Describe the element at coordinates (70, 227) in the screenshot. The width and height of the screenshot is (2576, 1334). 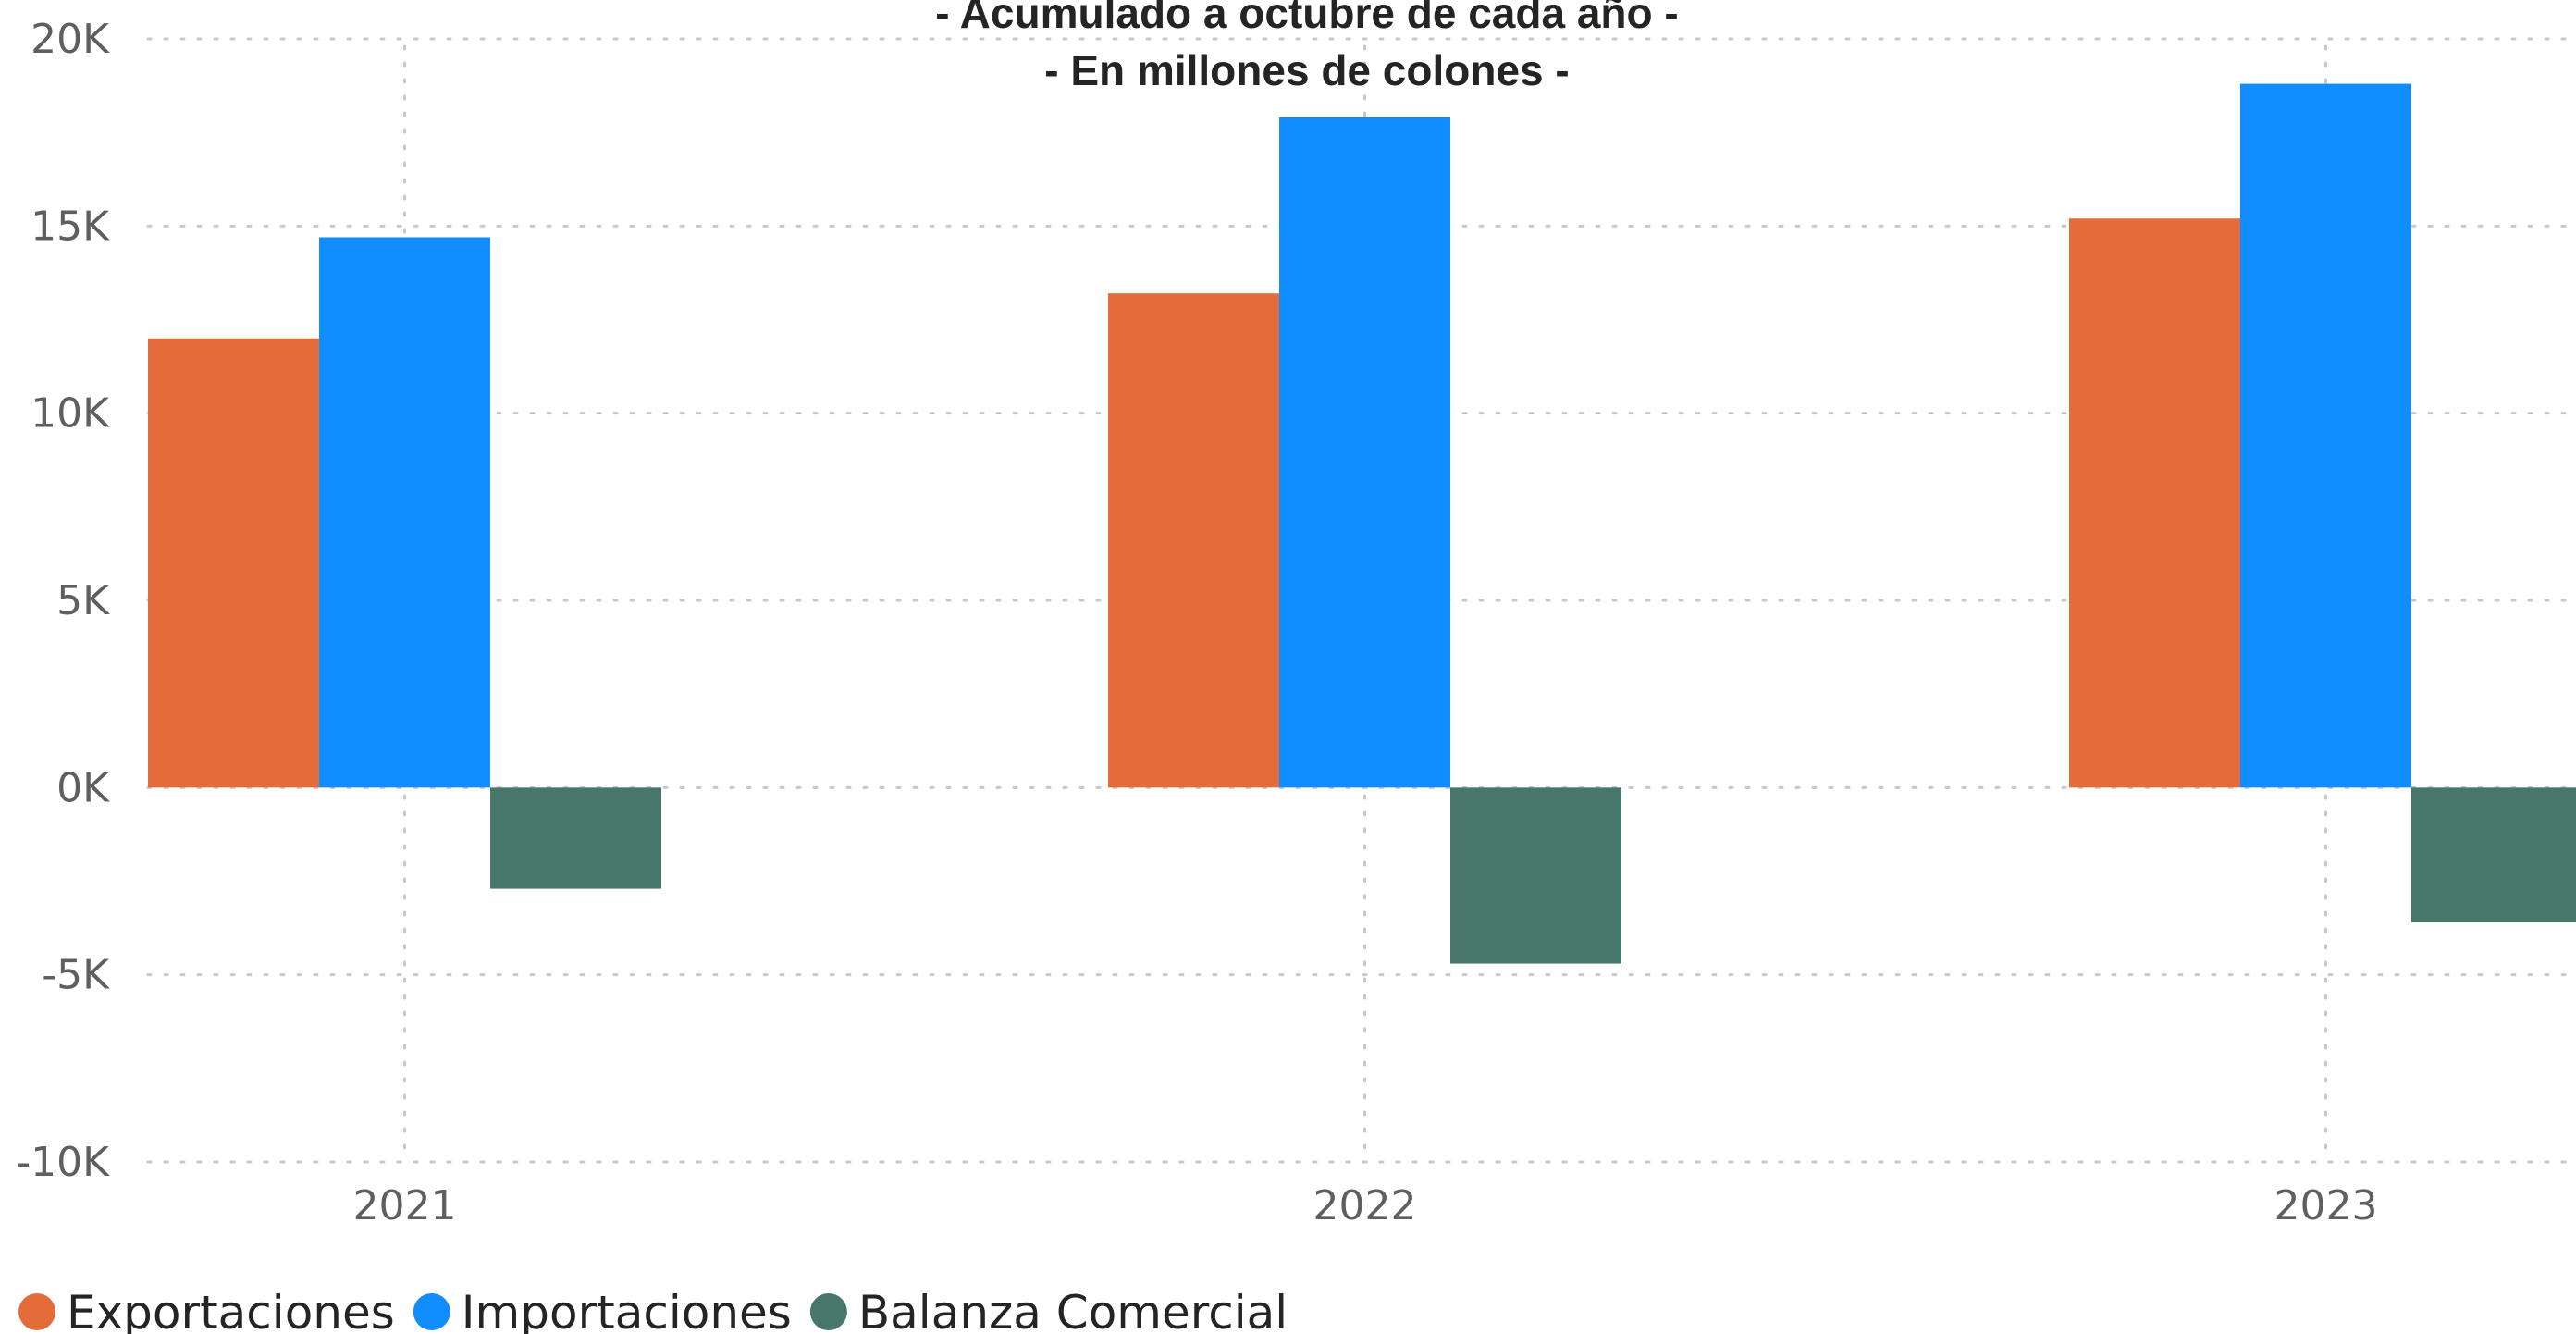
I see `y-tick-label: 15K` at that location.